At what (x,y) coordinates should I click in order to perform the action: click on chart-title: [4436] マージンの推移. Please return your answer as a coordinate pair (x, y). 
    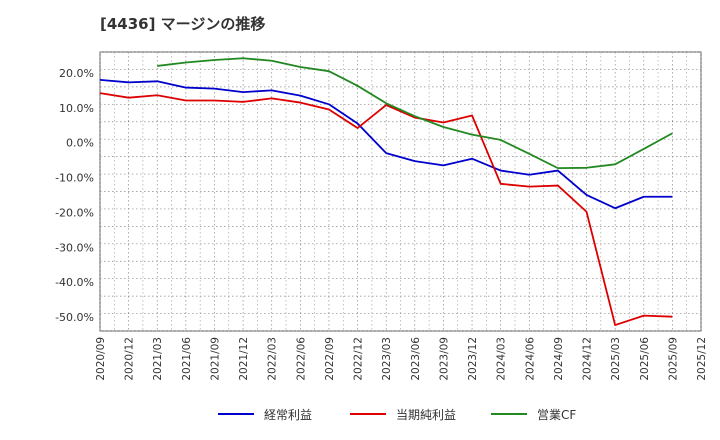
    Looking at the image, I should click on (182, 24).